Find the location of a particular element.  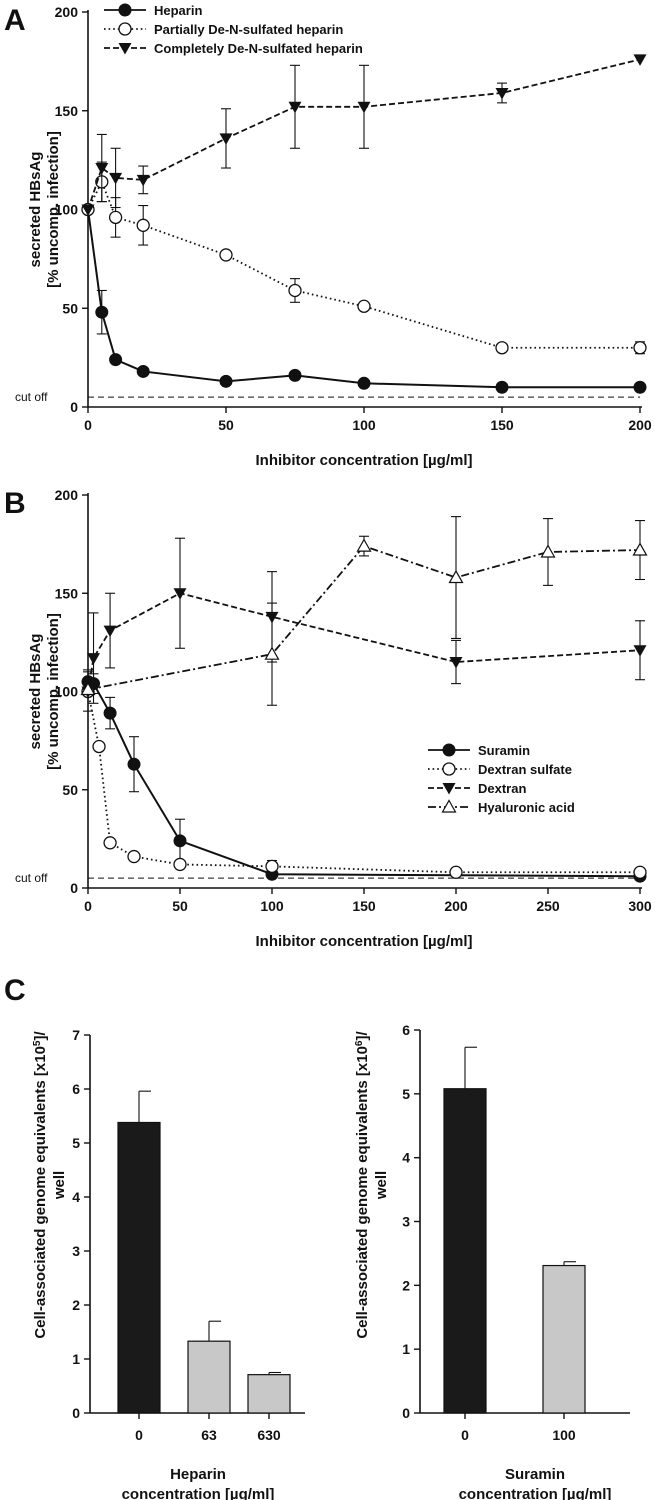

y-axis-title: [% uncomp. infection] is located at coordinates (53, 691).